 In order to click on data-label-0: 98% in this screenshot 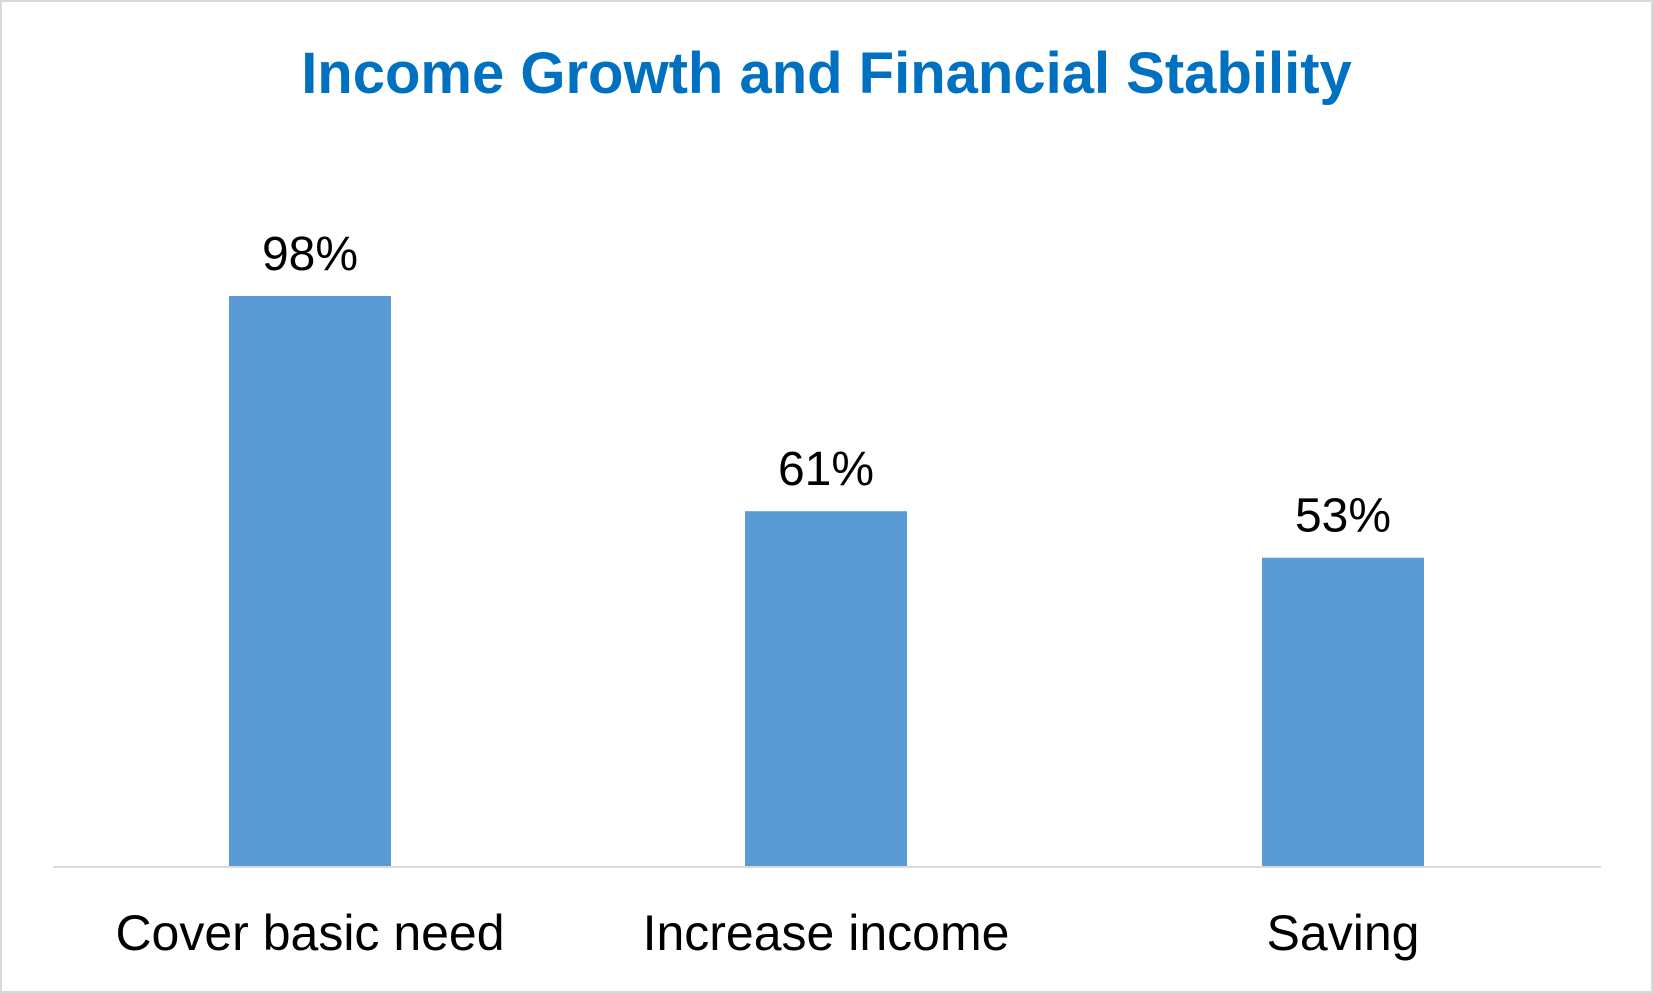, I will do `click(310, 254)`.